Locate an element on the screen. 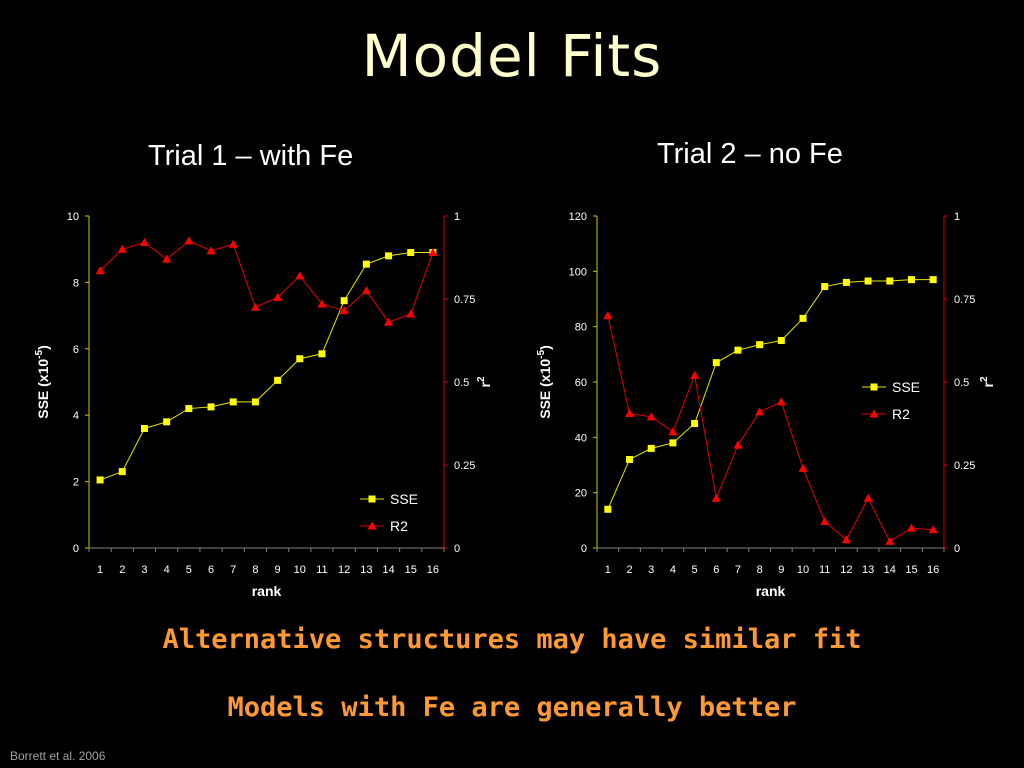 This screenshot has height=768, width=1024. chart-1-legend-label: R2 is located at coordinates (399, 526).